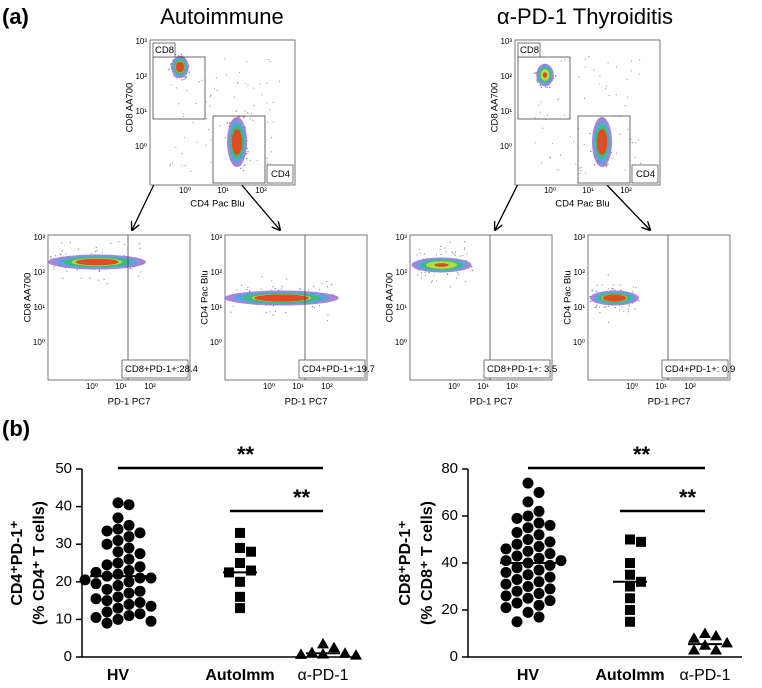 The height and width of the screenshot is (688, 762). I want to click on x-tick-label: 10⁰, so click(185, 190).